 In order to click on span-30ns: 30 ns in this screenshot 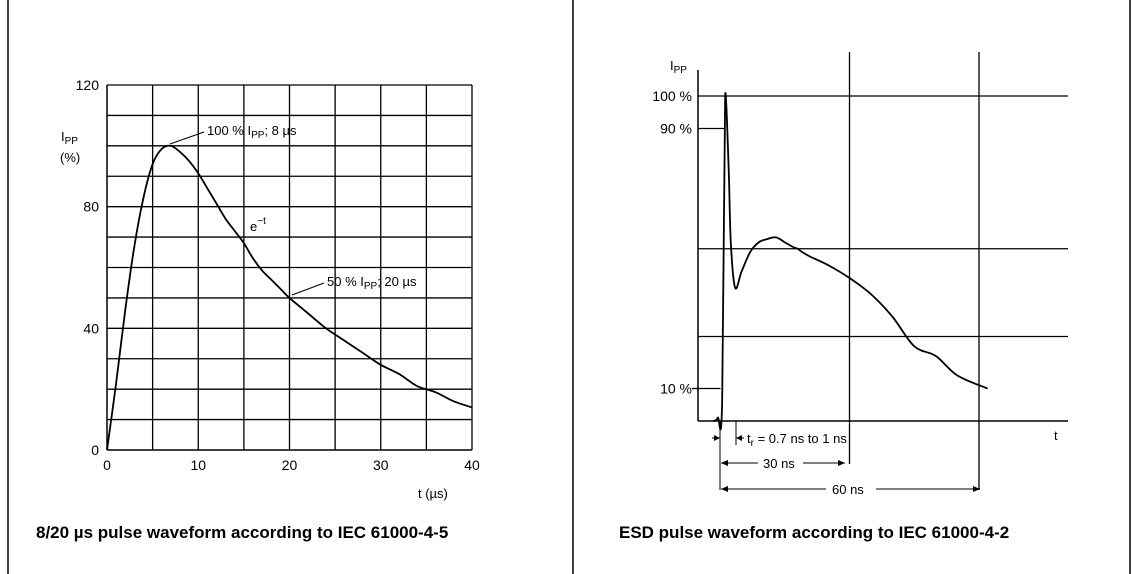, I will do `click(783, 463)`.